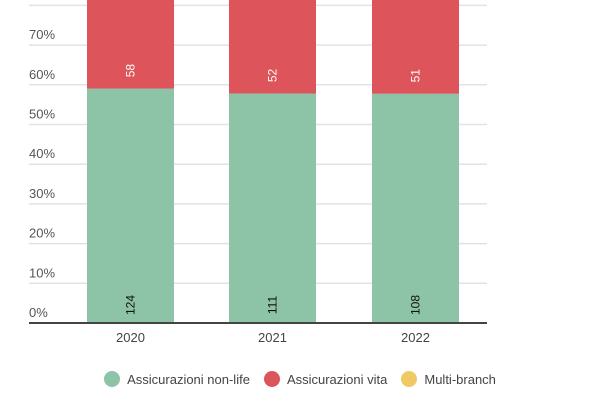 This screenshot has width=600, height=400. I want to click on y-tick-label: 80%, so click(42, 1).